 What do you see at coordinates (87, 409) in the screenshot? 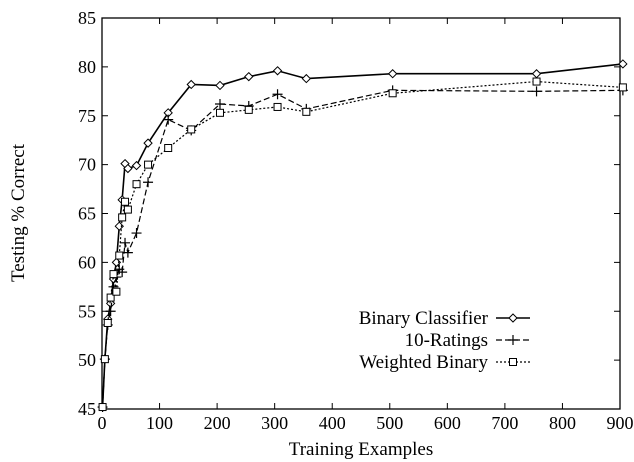
I see `y-tick-label: 45` at bounding box center [87, 409].